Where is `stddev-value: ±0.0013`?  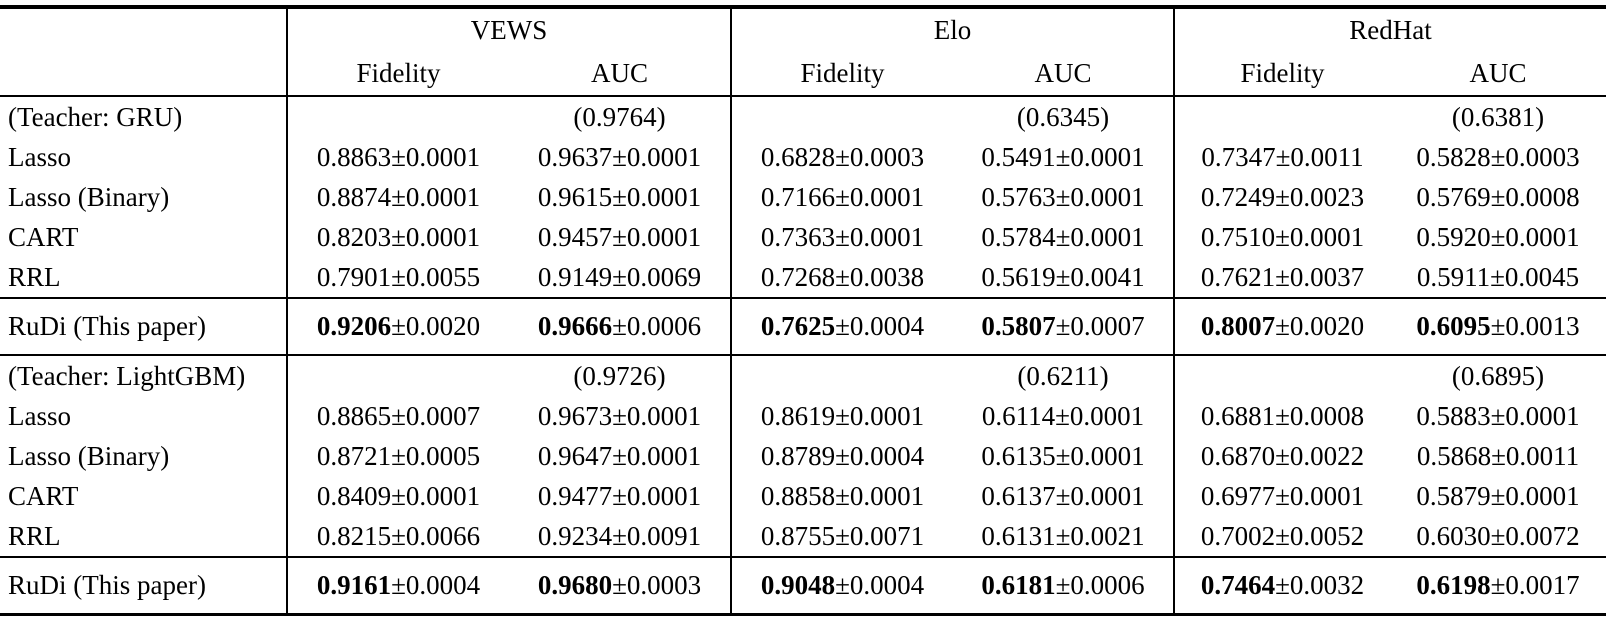 stddev-value: ±0.0013 is located at coordinates (1535, 326).